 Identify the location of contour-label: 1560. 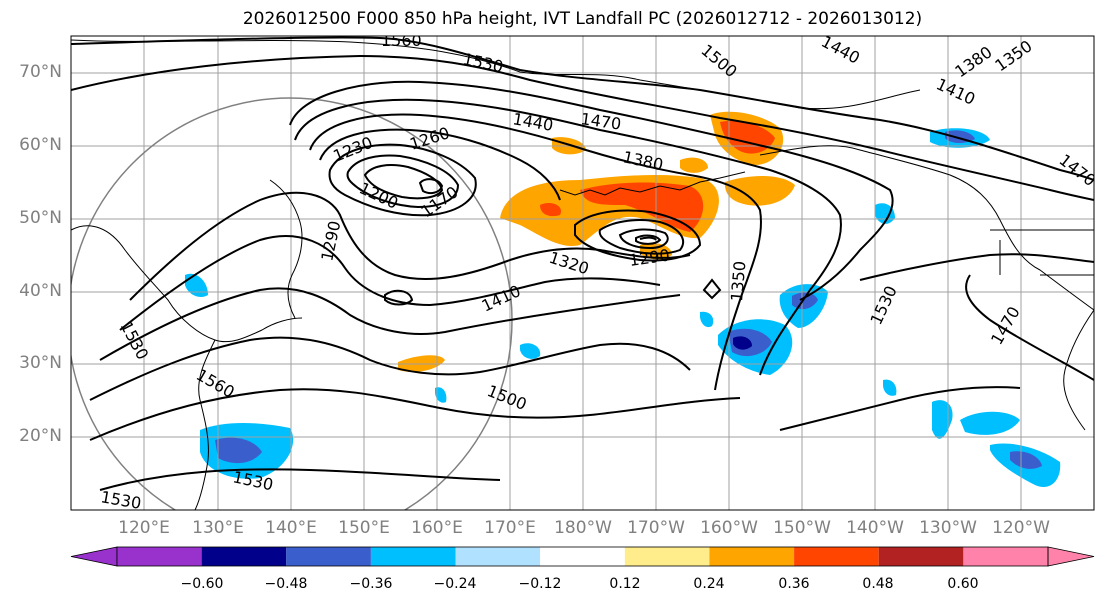
(401, 40).